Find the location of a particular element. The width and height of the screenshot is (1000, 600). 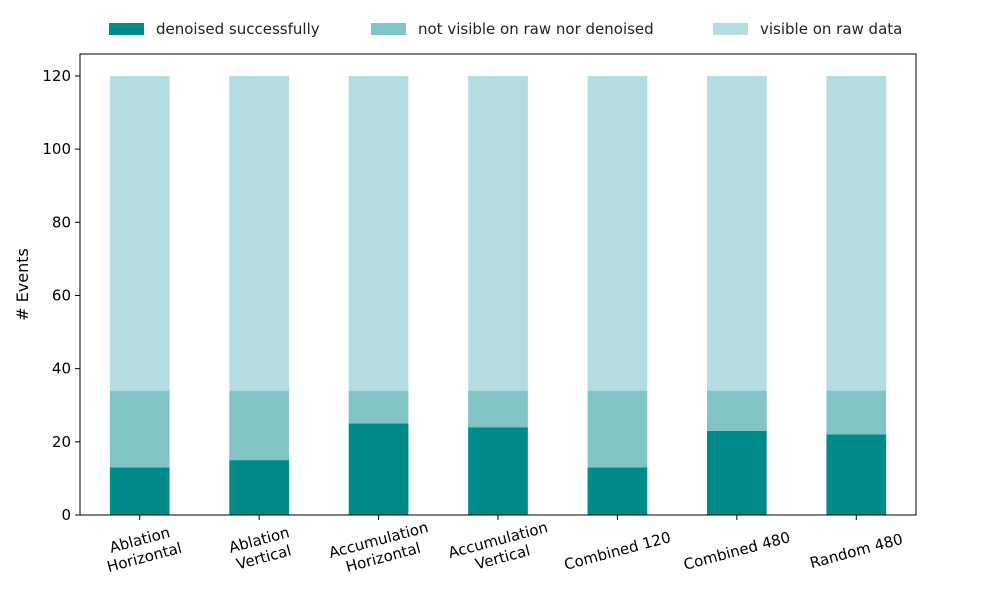

x-tick-label-line: Combined 480 is located at coordinates (737, 551).